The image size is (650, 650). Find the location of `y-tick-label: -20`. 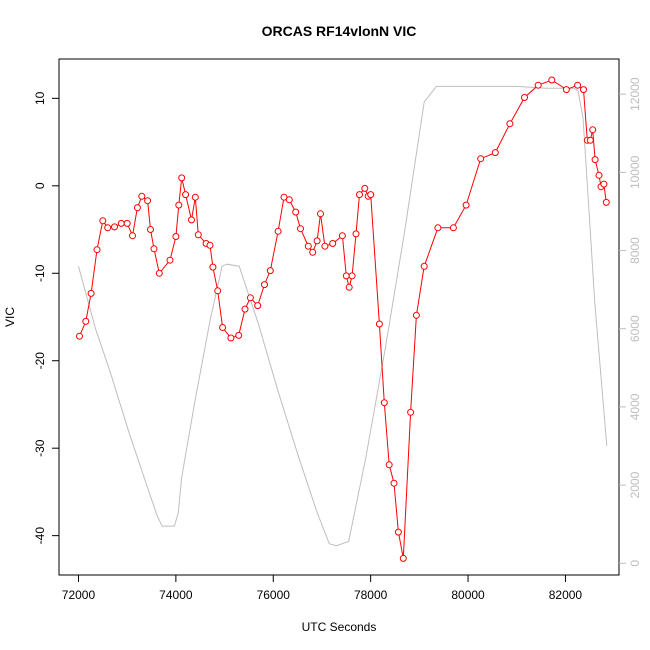

y-tick-label: -20 is located at coordinates (40, 361).